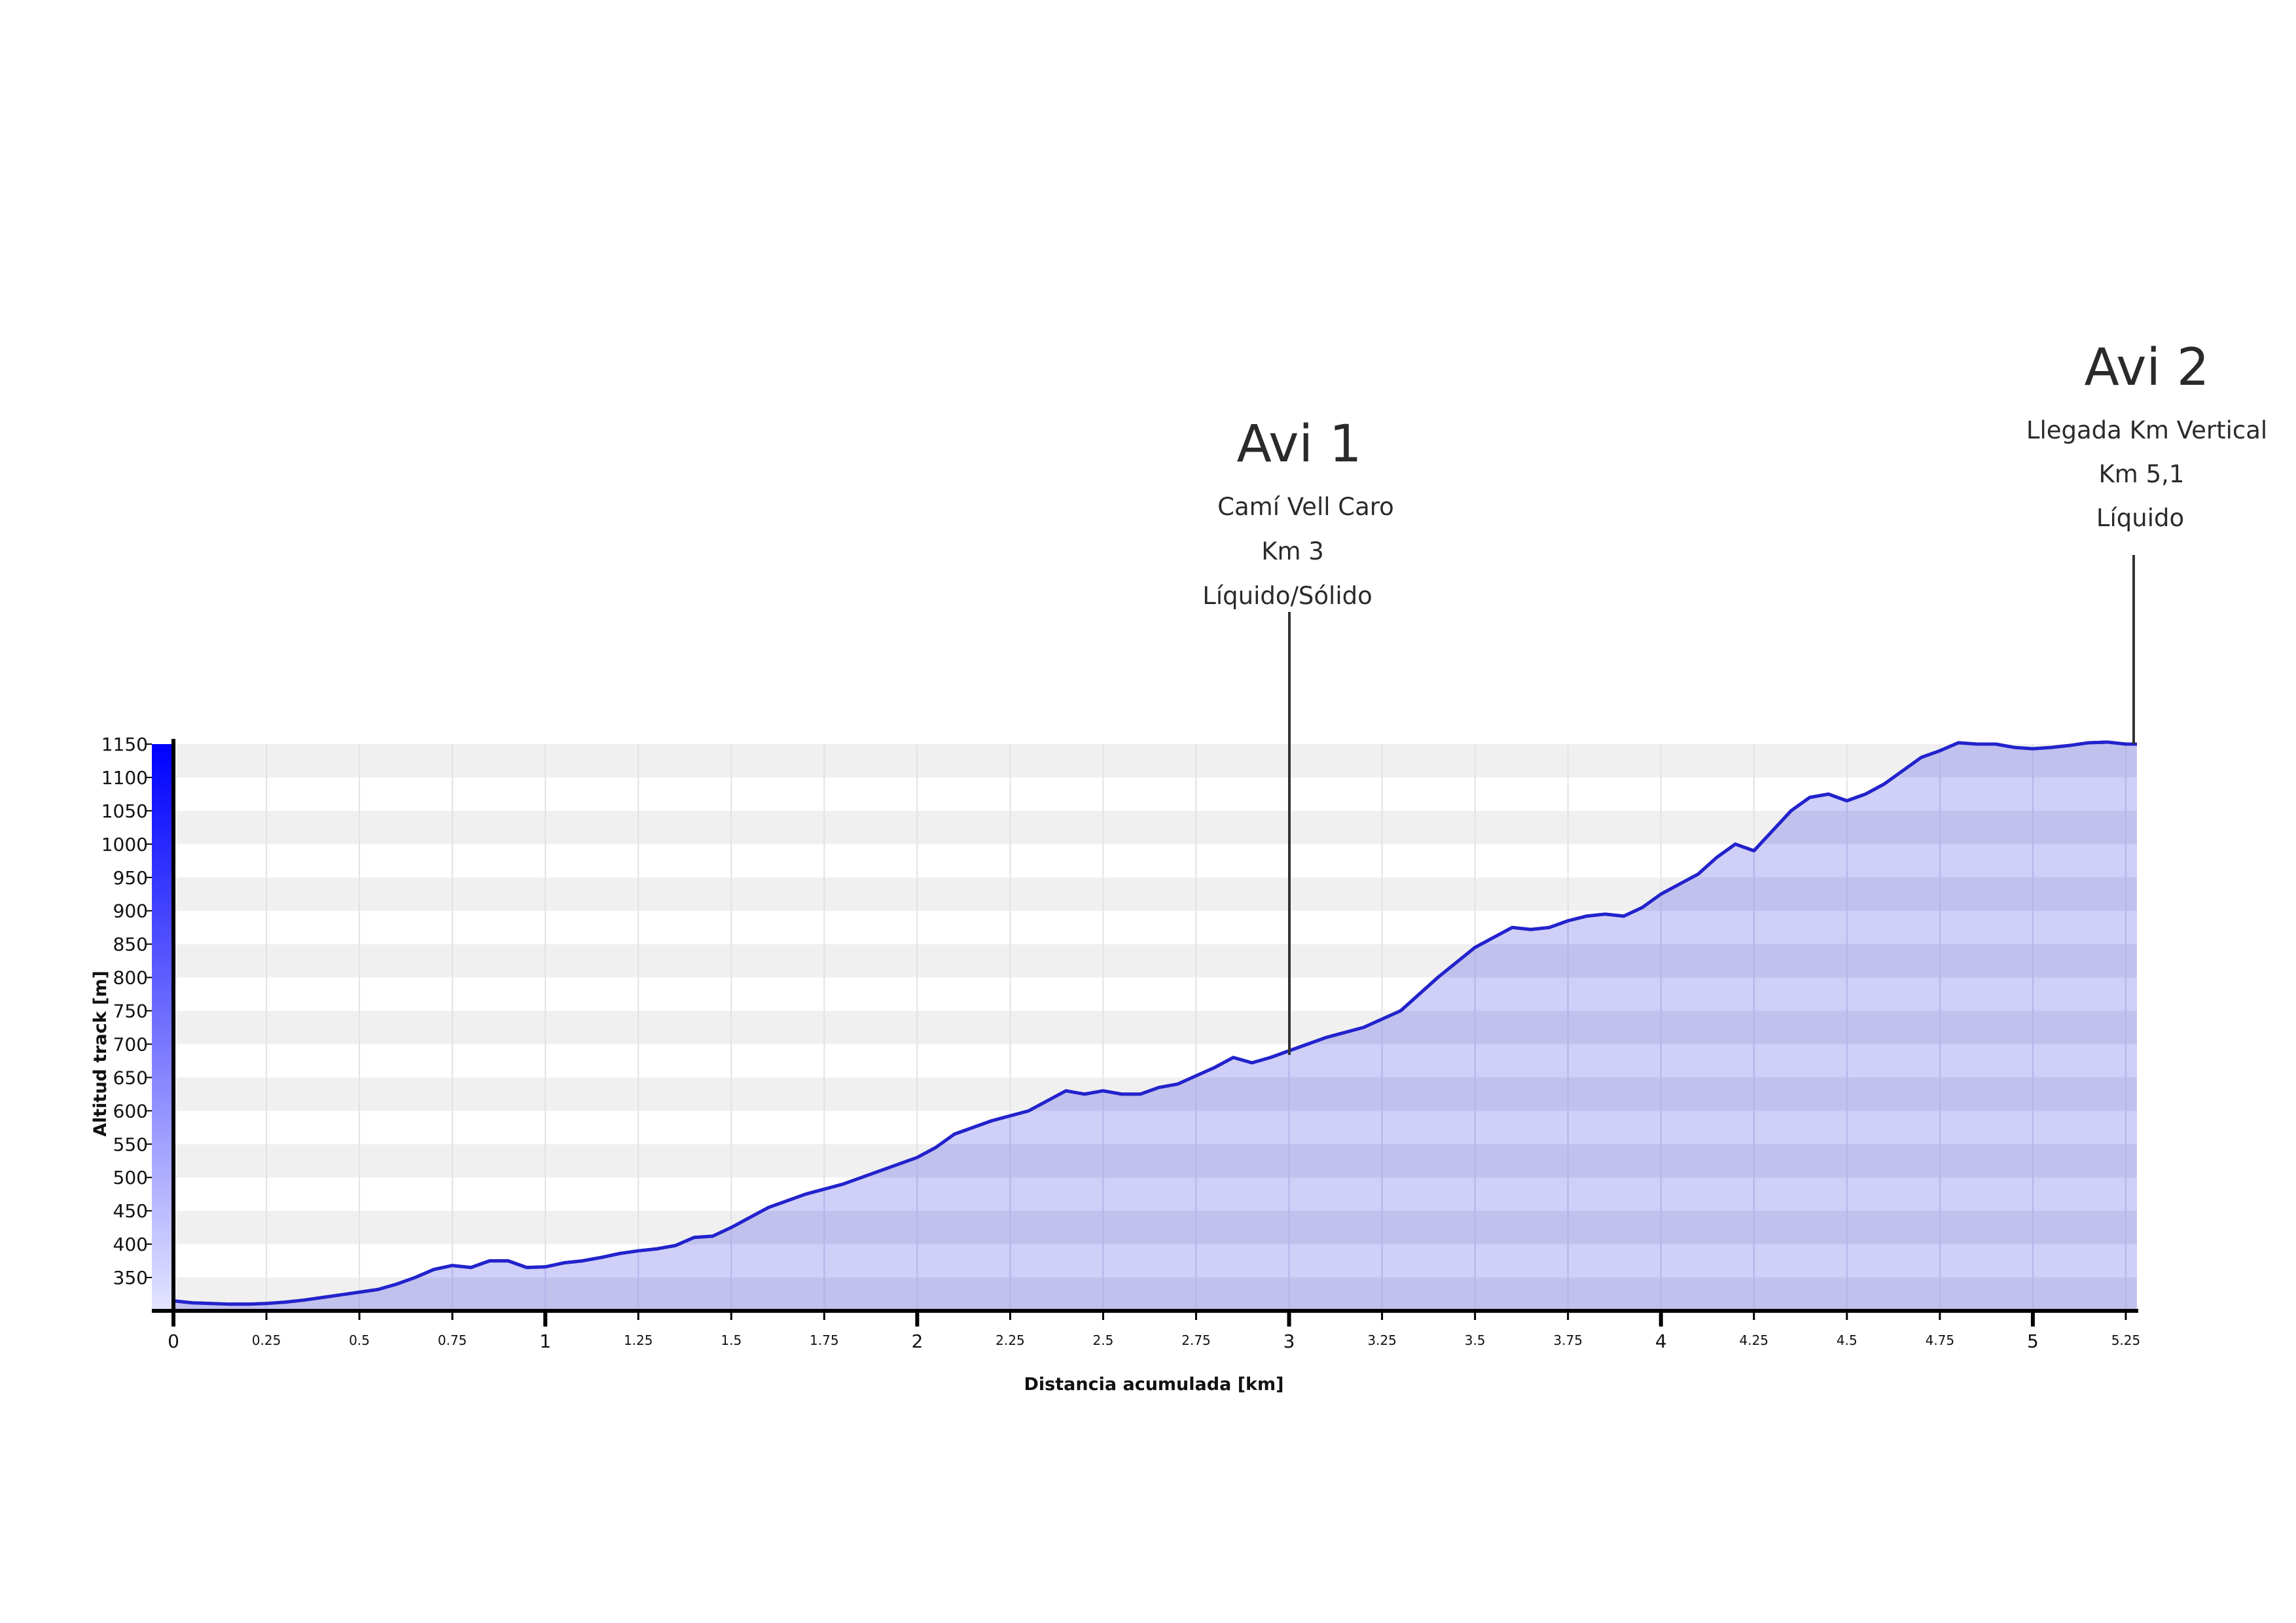 The image size is (2296, 1623). I want to click on x-major-tick-label: 4, so click(1661, 1341).